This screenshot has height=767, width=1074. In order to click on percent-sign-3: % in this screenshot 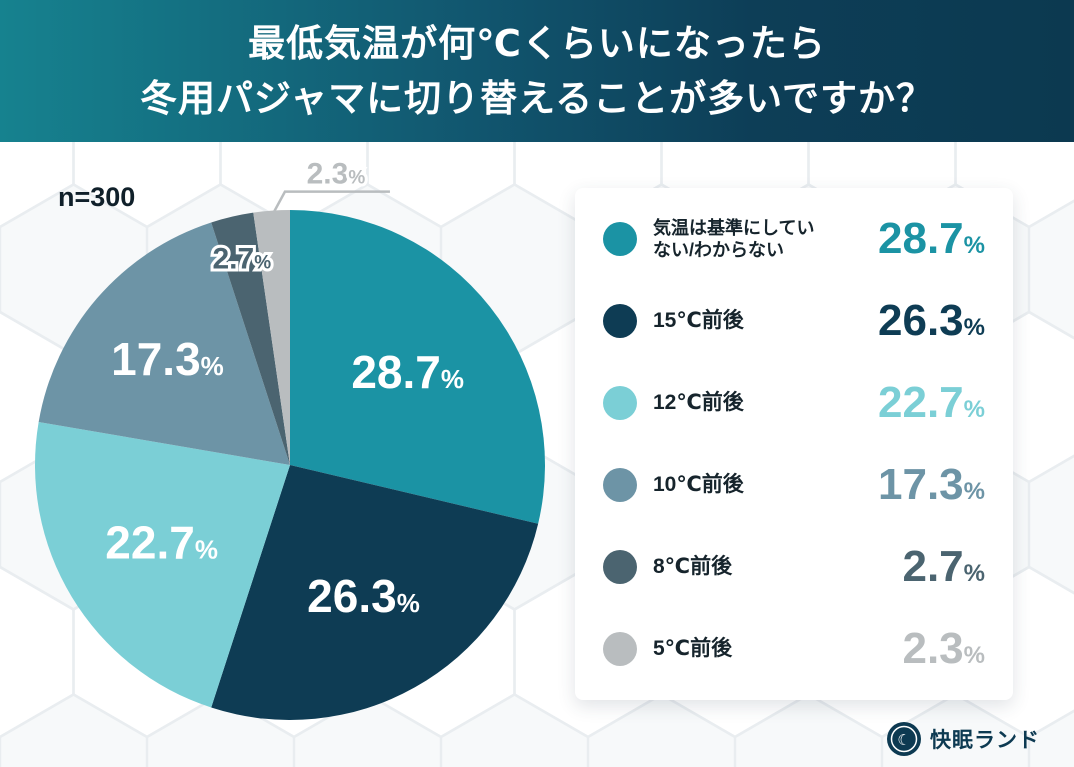, I will do `click(974, 491)`.